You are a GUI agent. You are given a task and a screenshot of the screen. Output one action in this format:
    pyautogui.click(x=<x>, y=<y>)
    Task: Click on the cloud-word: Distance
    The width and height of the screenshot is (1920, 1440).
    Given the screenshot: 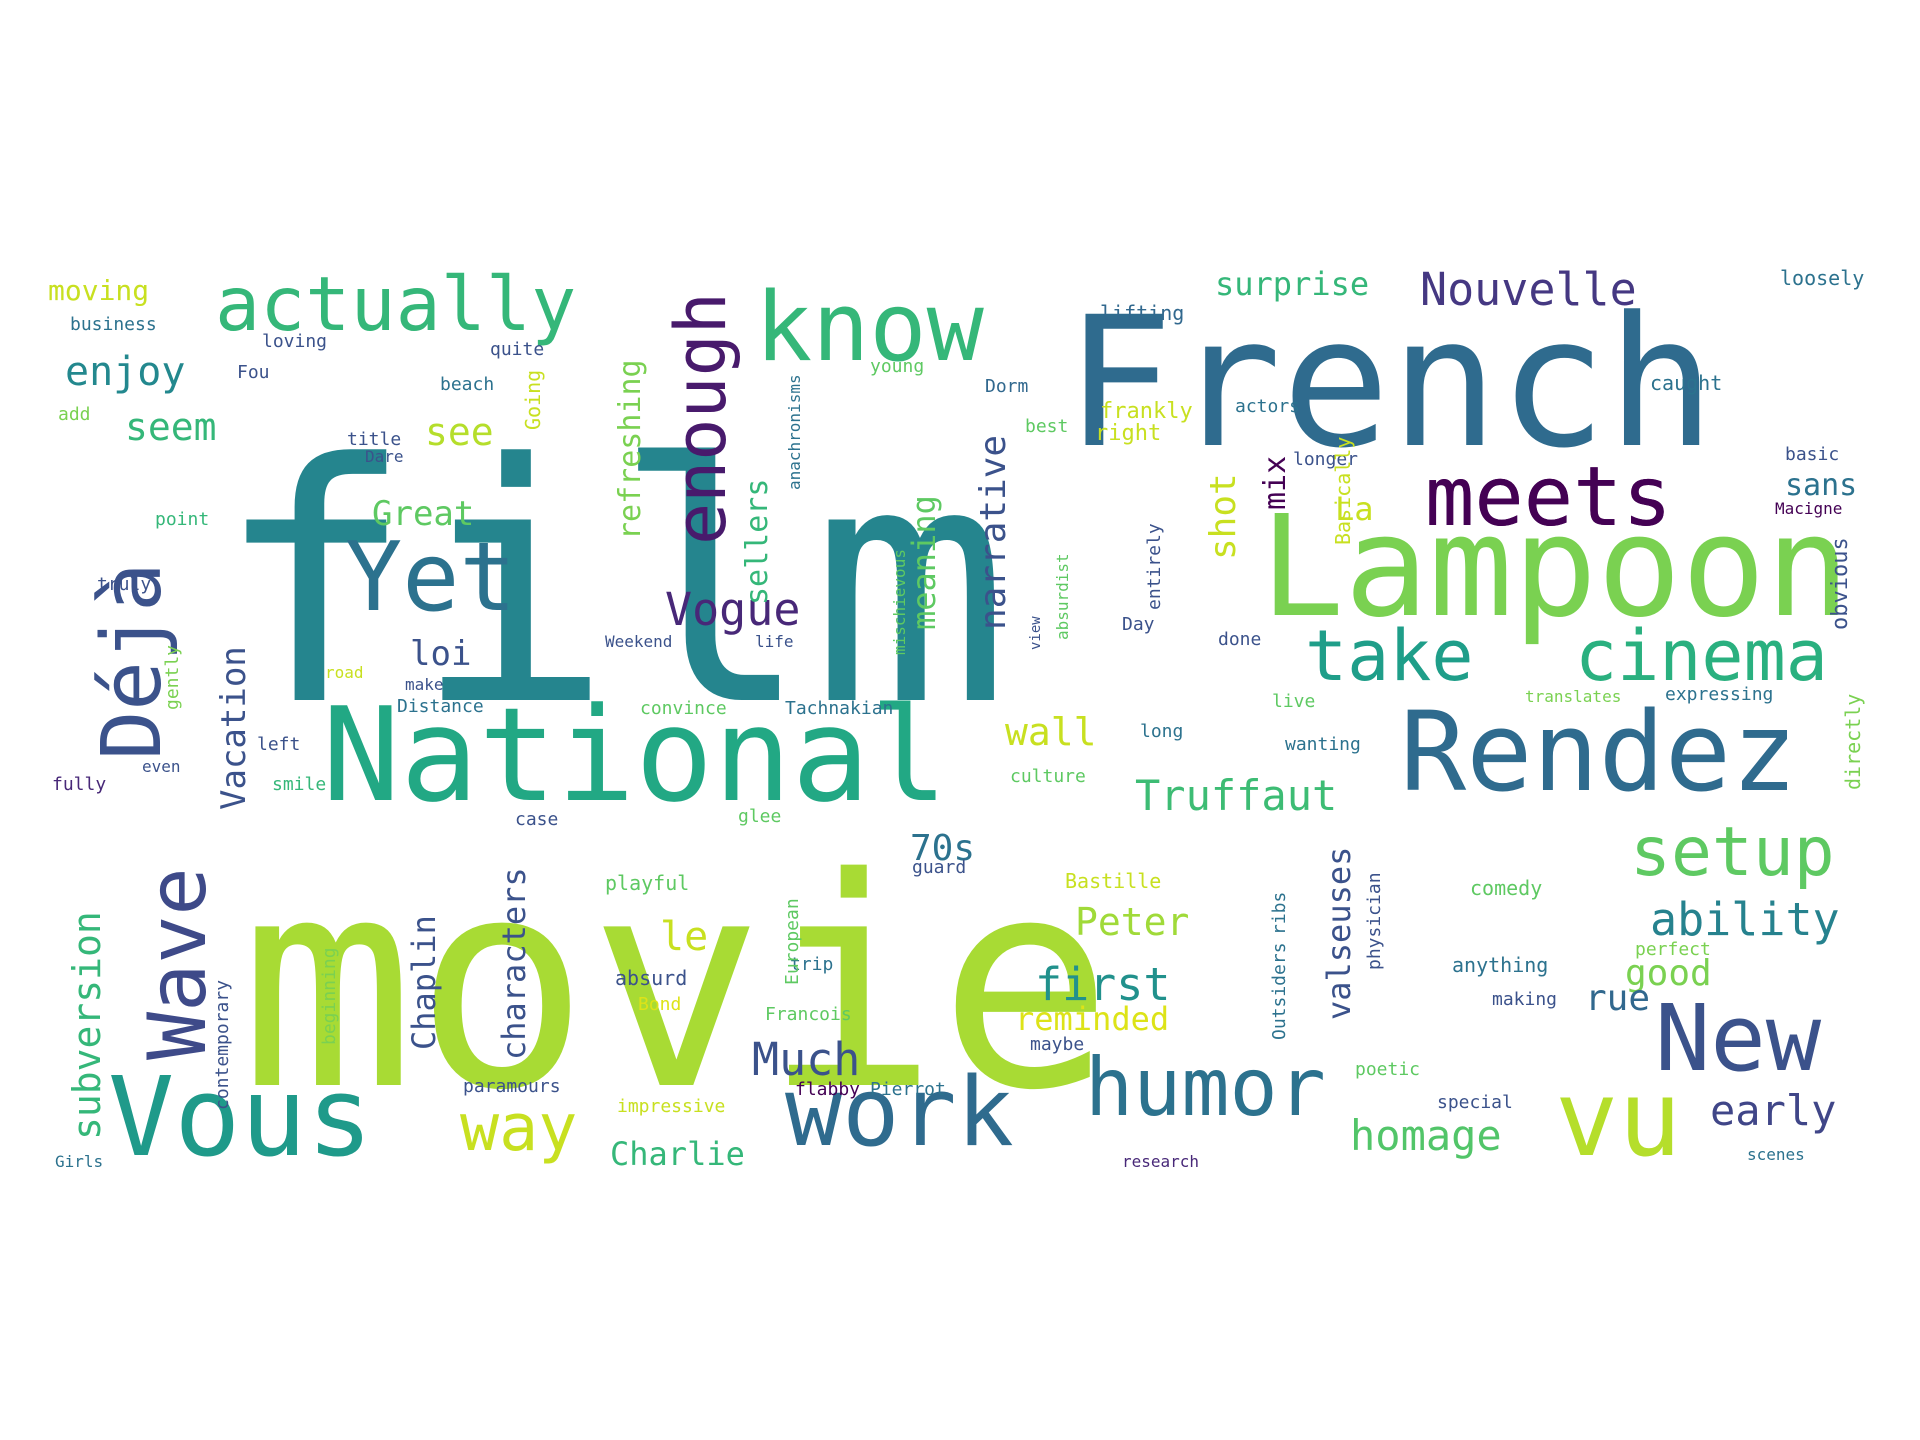 What is the action you would take?
    pyautogui.click(x=440, y=706)
    